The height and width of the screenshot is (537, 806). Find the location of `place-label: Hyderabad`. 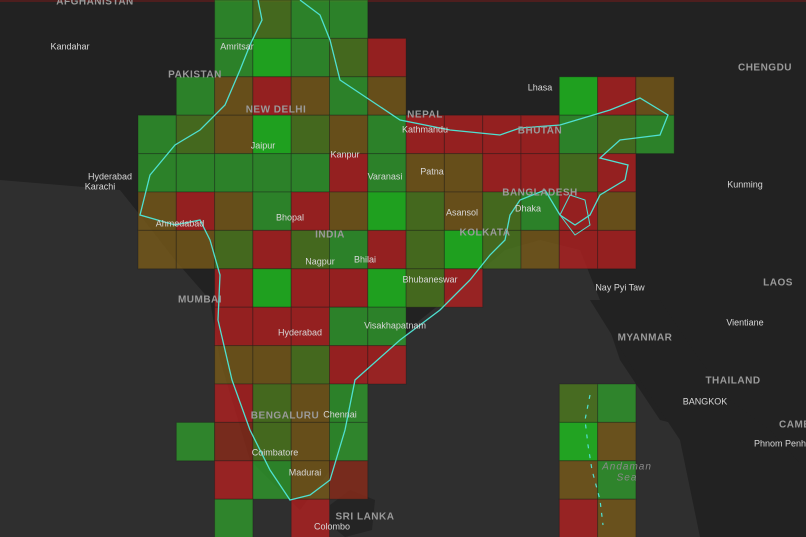

place-label: Hyderabad is located at coordinates (110, 176).